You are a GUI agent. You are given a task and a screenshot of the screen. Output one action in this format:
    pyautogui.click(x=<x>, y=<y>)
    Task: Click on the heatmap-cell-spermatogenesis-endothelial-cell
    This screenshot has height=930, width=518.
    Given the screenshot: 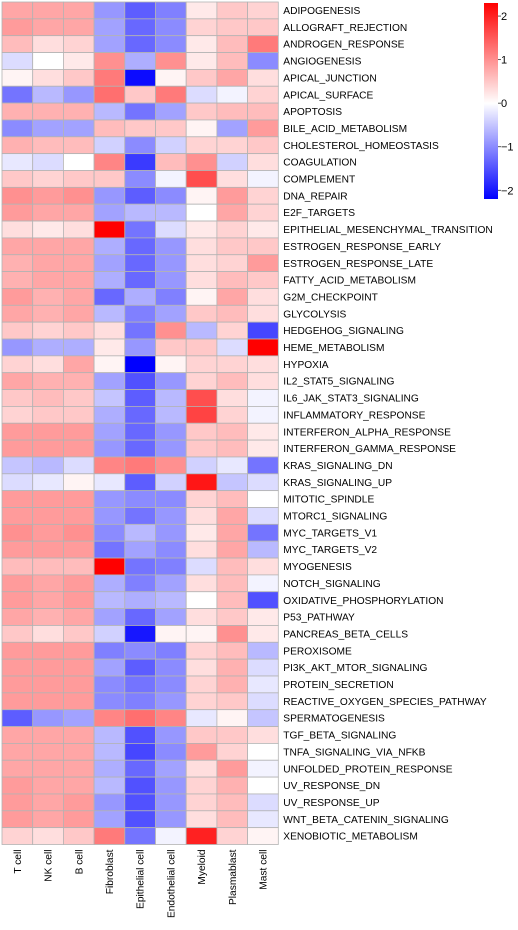 What is the action you would take?
    pyautogui.click(x=171, y=718)
    